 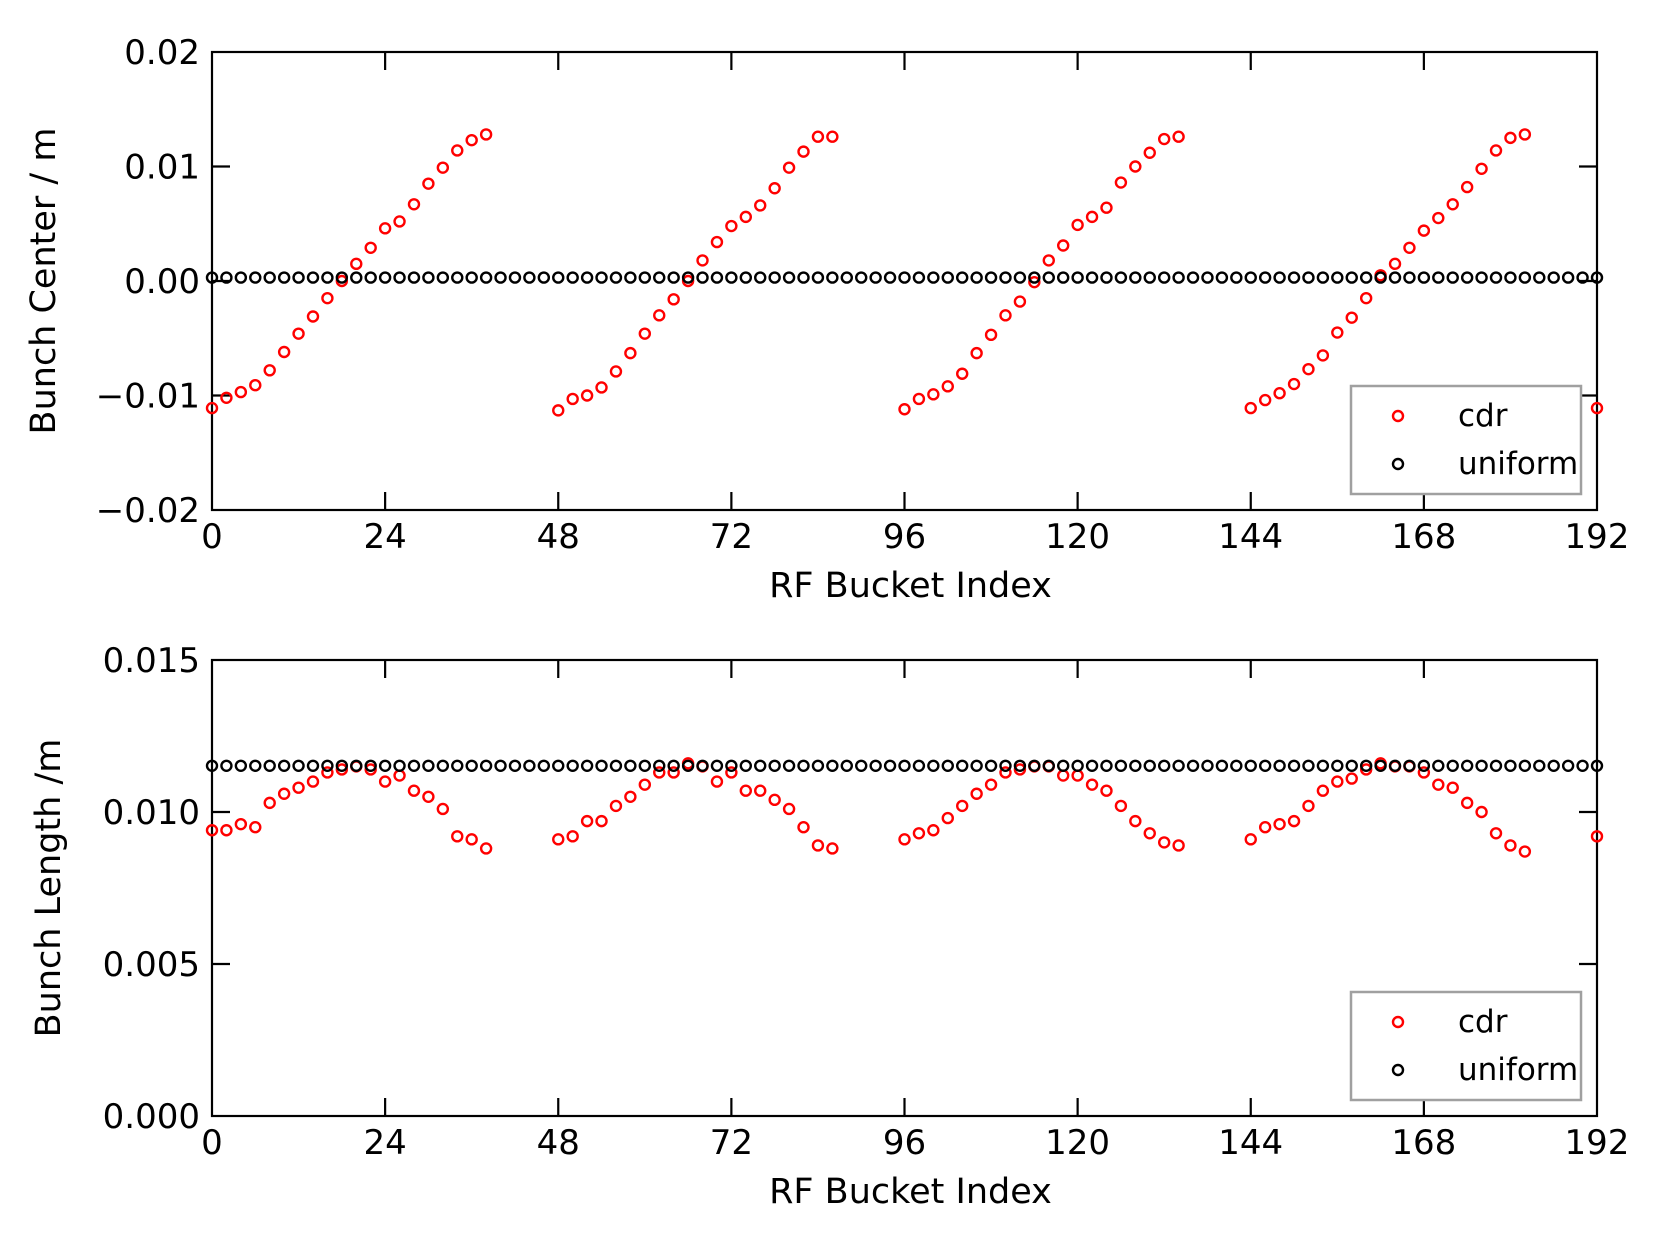 What do you see at coordinates (910, 586) in the screenshot?
I see `x-axis-label: RF Bucket Index` at bounding box center [910, 586].